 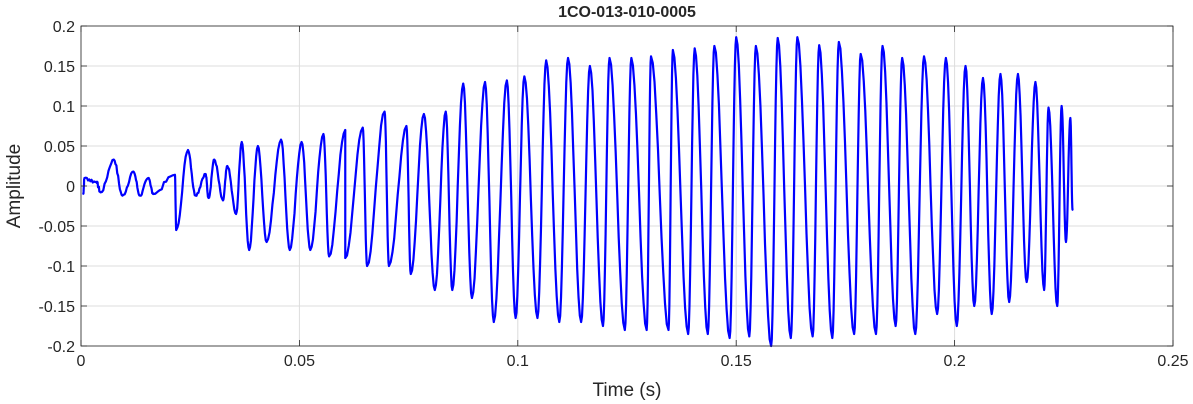 What do you see at coordinates (57, 227) in the screenshot?
I see `y-tick-label: -0.05` at bounding box center [57, 227].